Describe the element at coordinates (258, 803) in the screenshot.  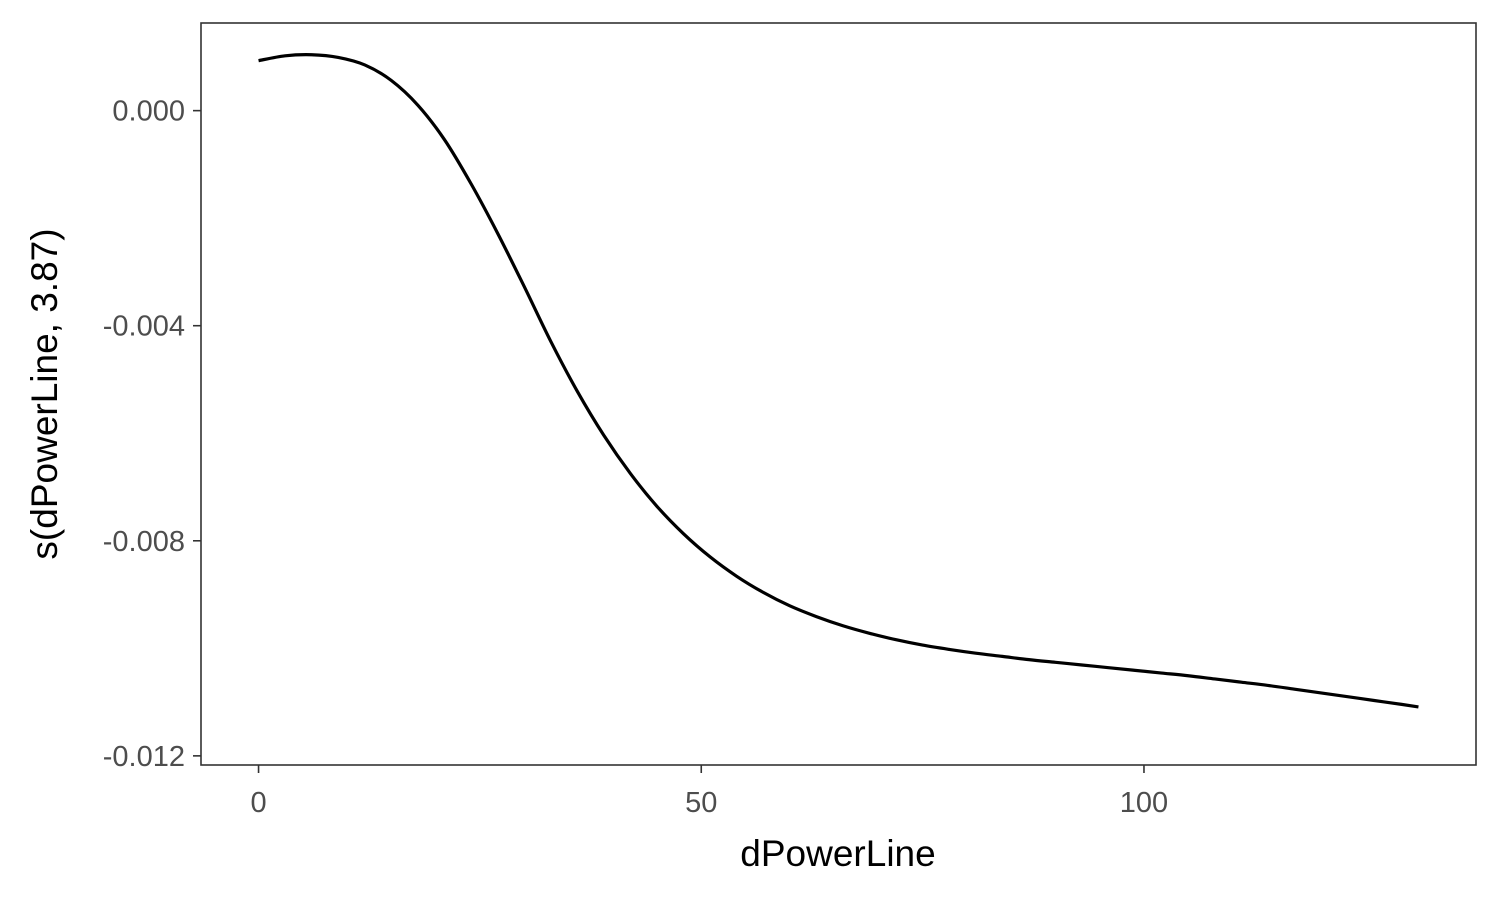
I see `x-tick-label: 0` at that location.